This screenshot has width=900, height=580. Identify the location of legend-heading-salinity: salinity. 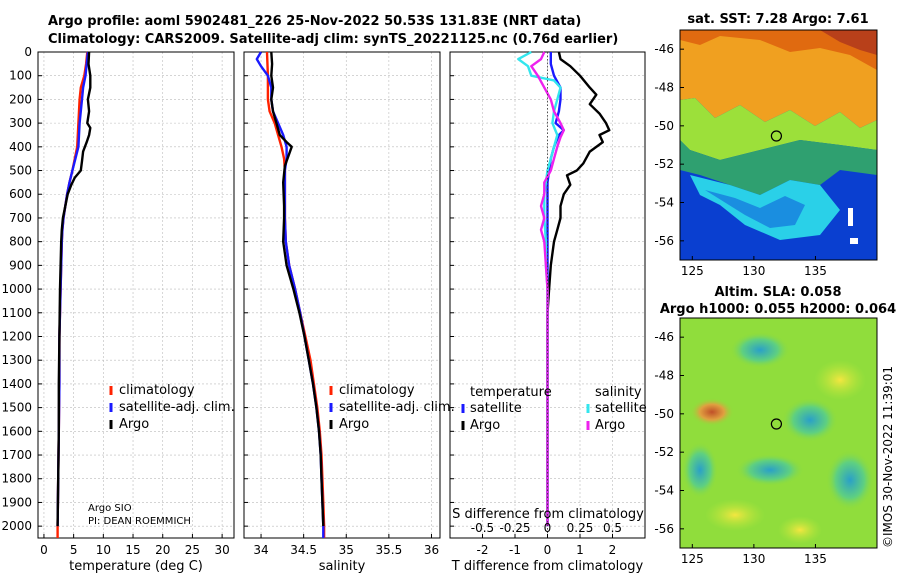
(618, 392).